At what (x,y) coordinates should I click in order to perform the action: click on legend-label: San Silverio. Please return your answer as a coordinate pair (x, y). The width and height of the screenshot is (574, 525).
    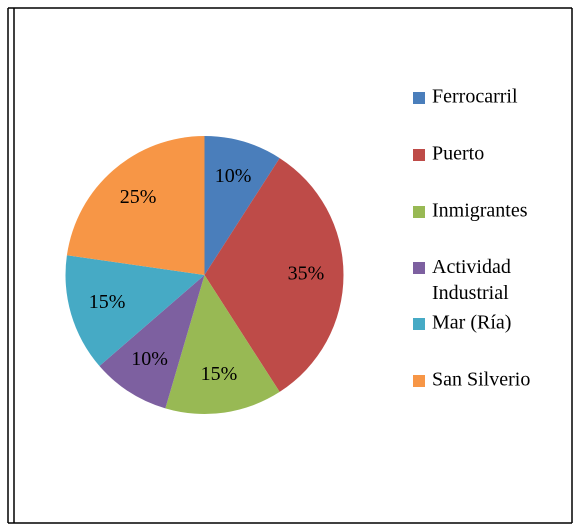
    Looking at the image, I should click on (481, 380).